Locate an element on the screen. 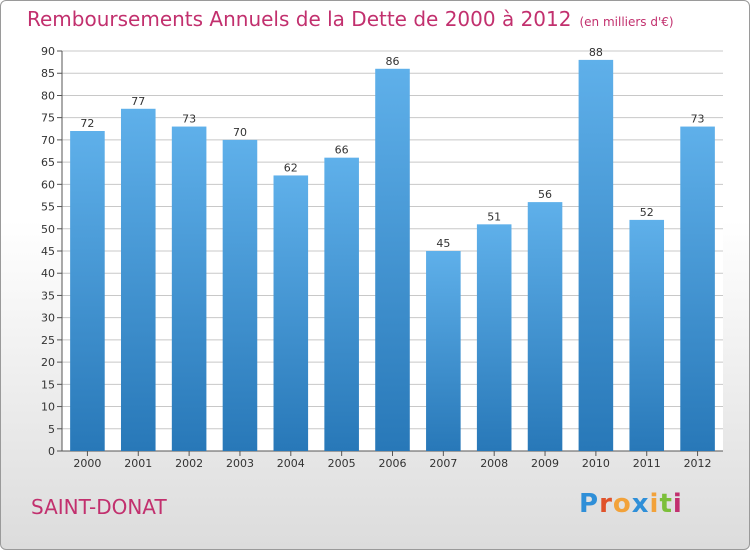  data-label-2011: 52 is located at coordinates (647, 212).